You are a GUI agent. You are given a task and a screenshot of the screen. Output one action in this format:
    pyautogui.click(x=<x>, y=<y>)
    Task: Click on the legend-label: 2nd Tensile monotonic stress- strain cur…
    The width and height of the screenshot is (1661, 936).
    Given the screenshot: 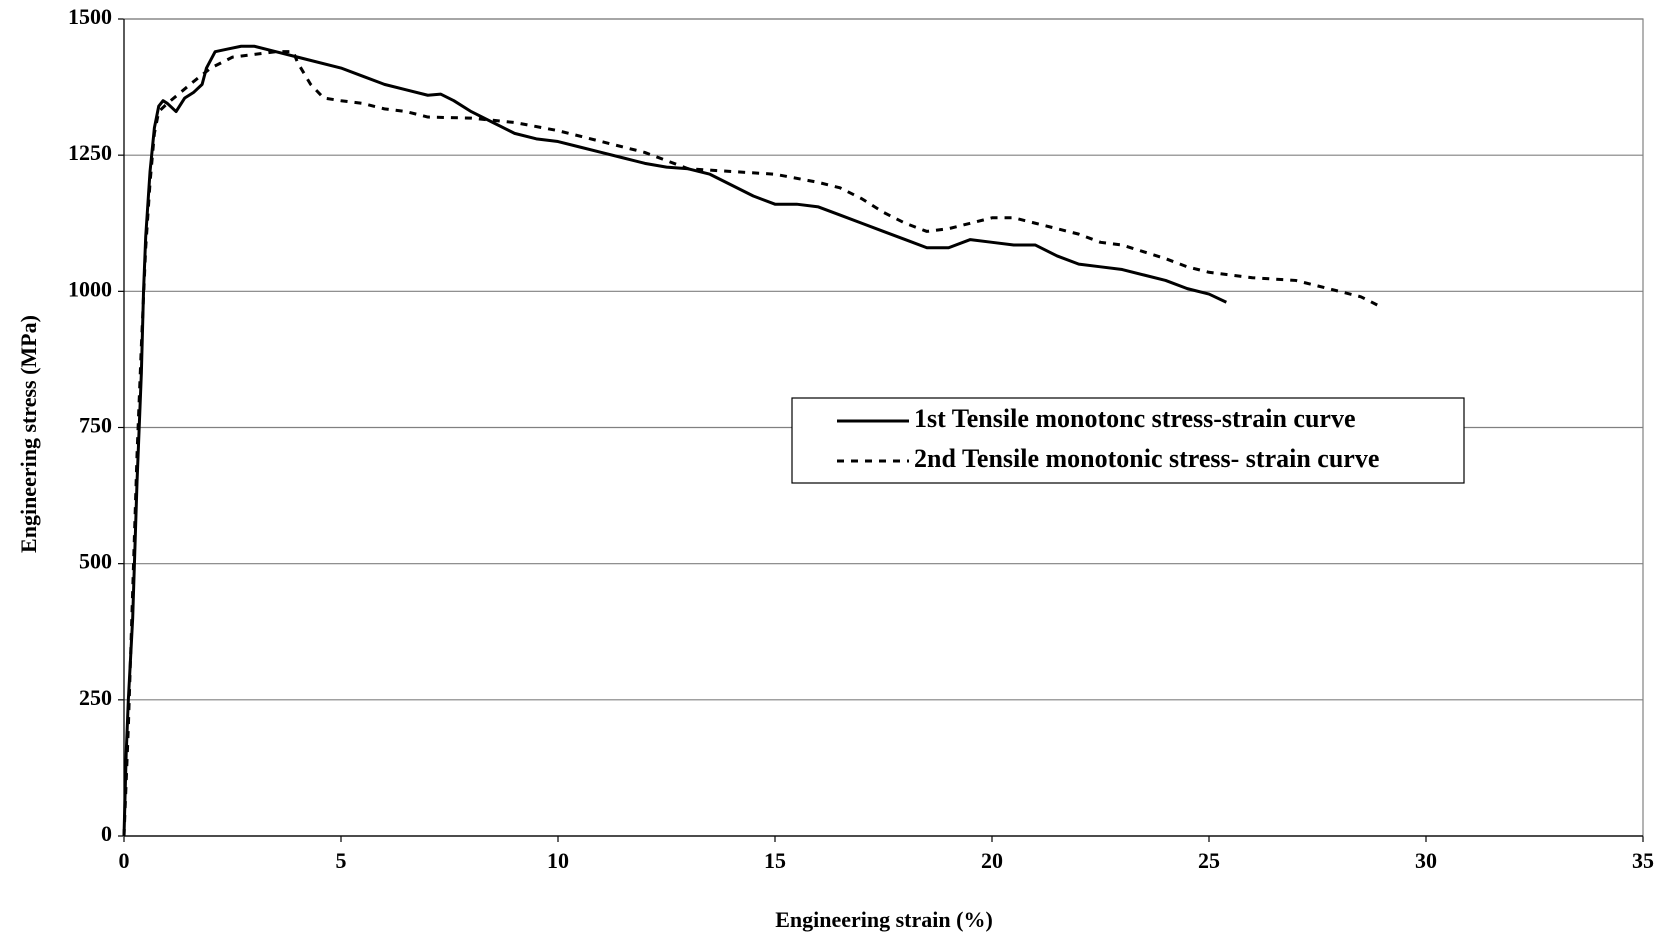 What is the action you would take?
    pyautogui.click(x=1146, y=458)
    